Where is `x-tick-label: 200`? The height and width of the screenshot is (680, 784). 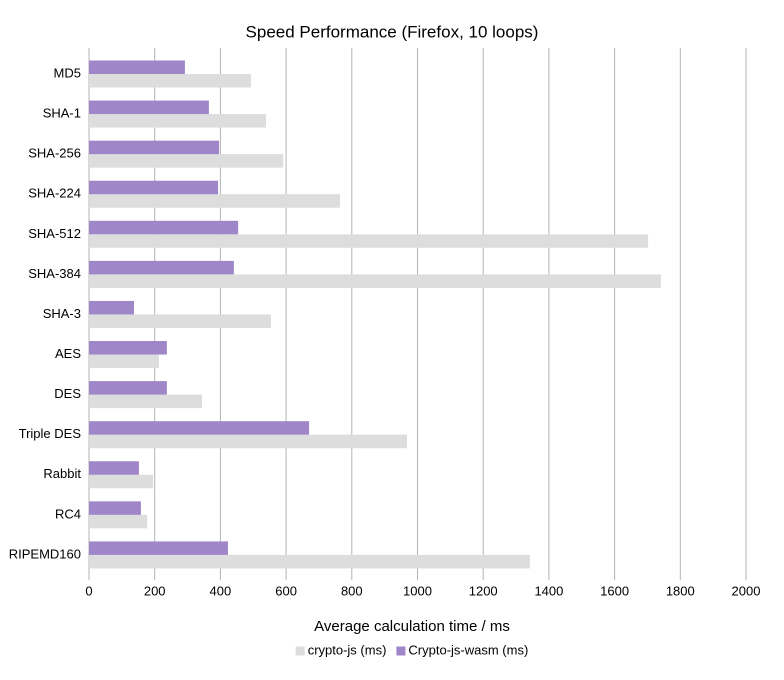 x-tick-label: 200 is located at coordinates (155, 590).